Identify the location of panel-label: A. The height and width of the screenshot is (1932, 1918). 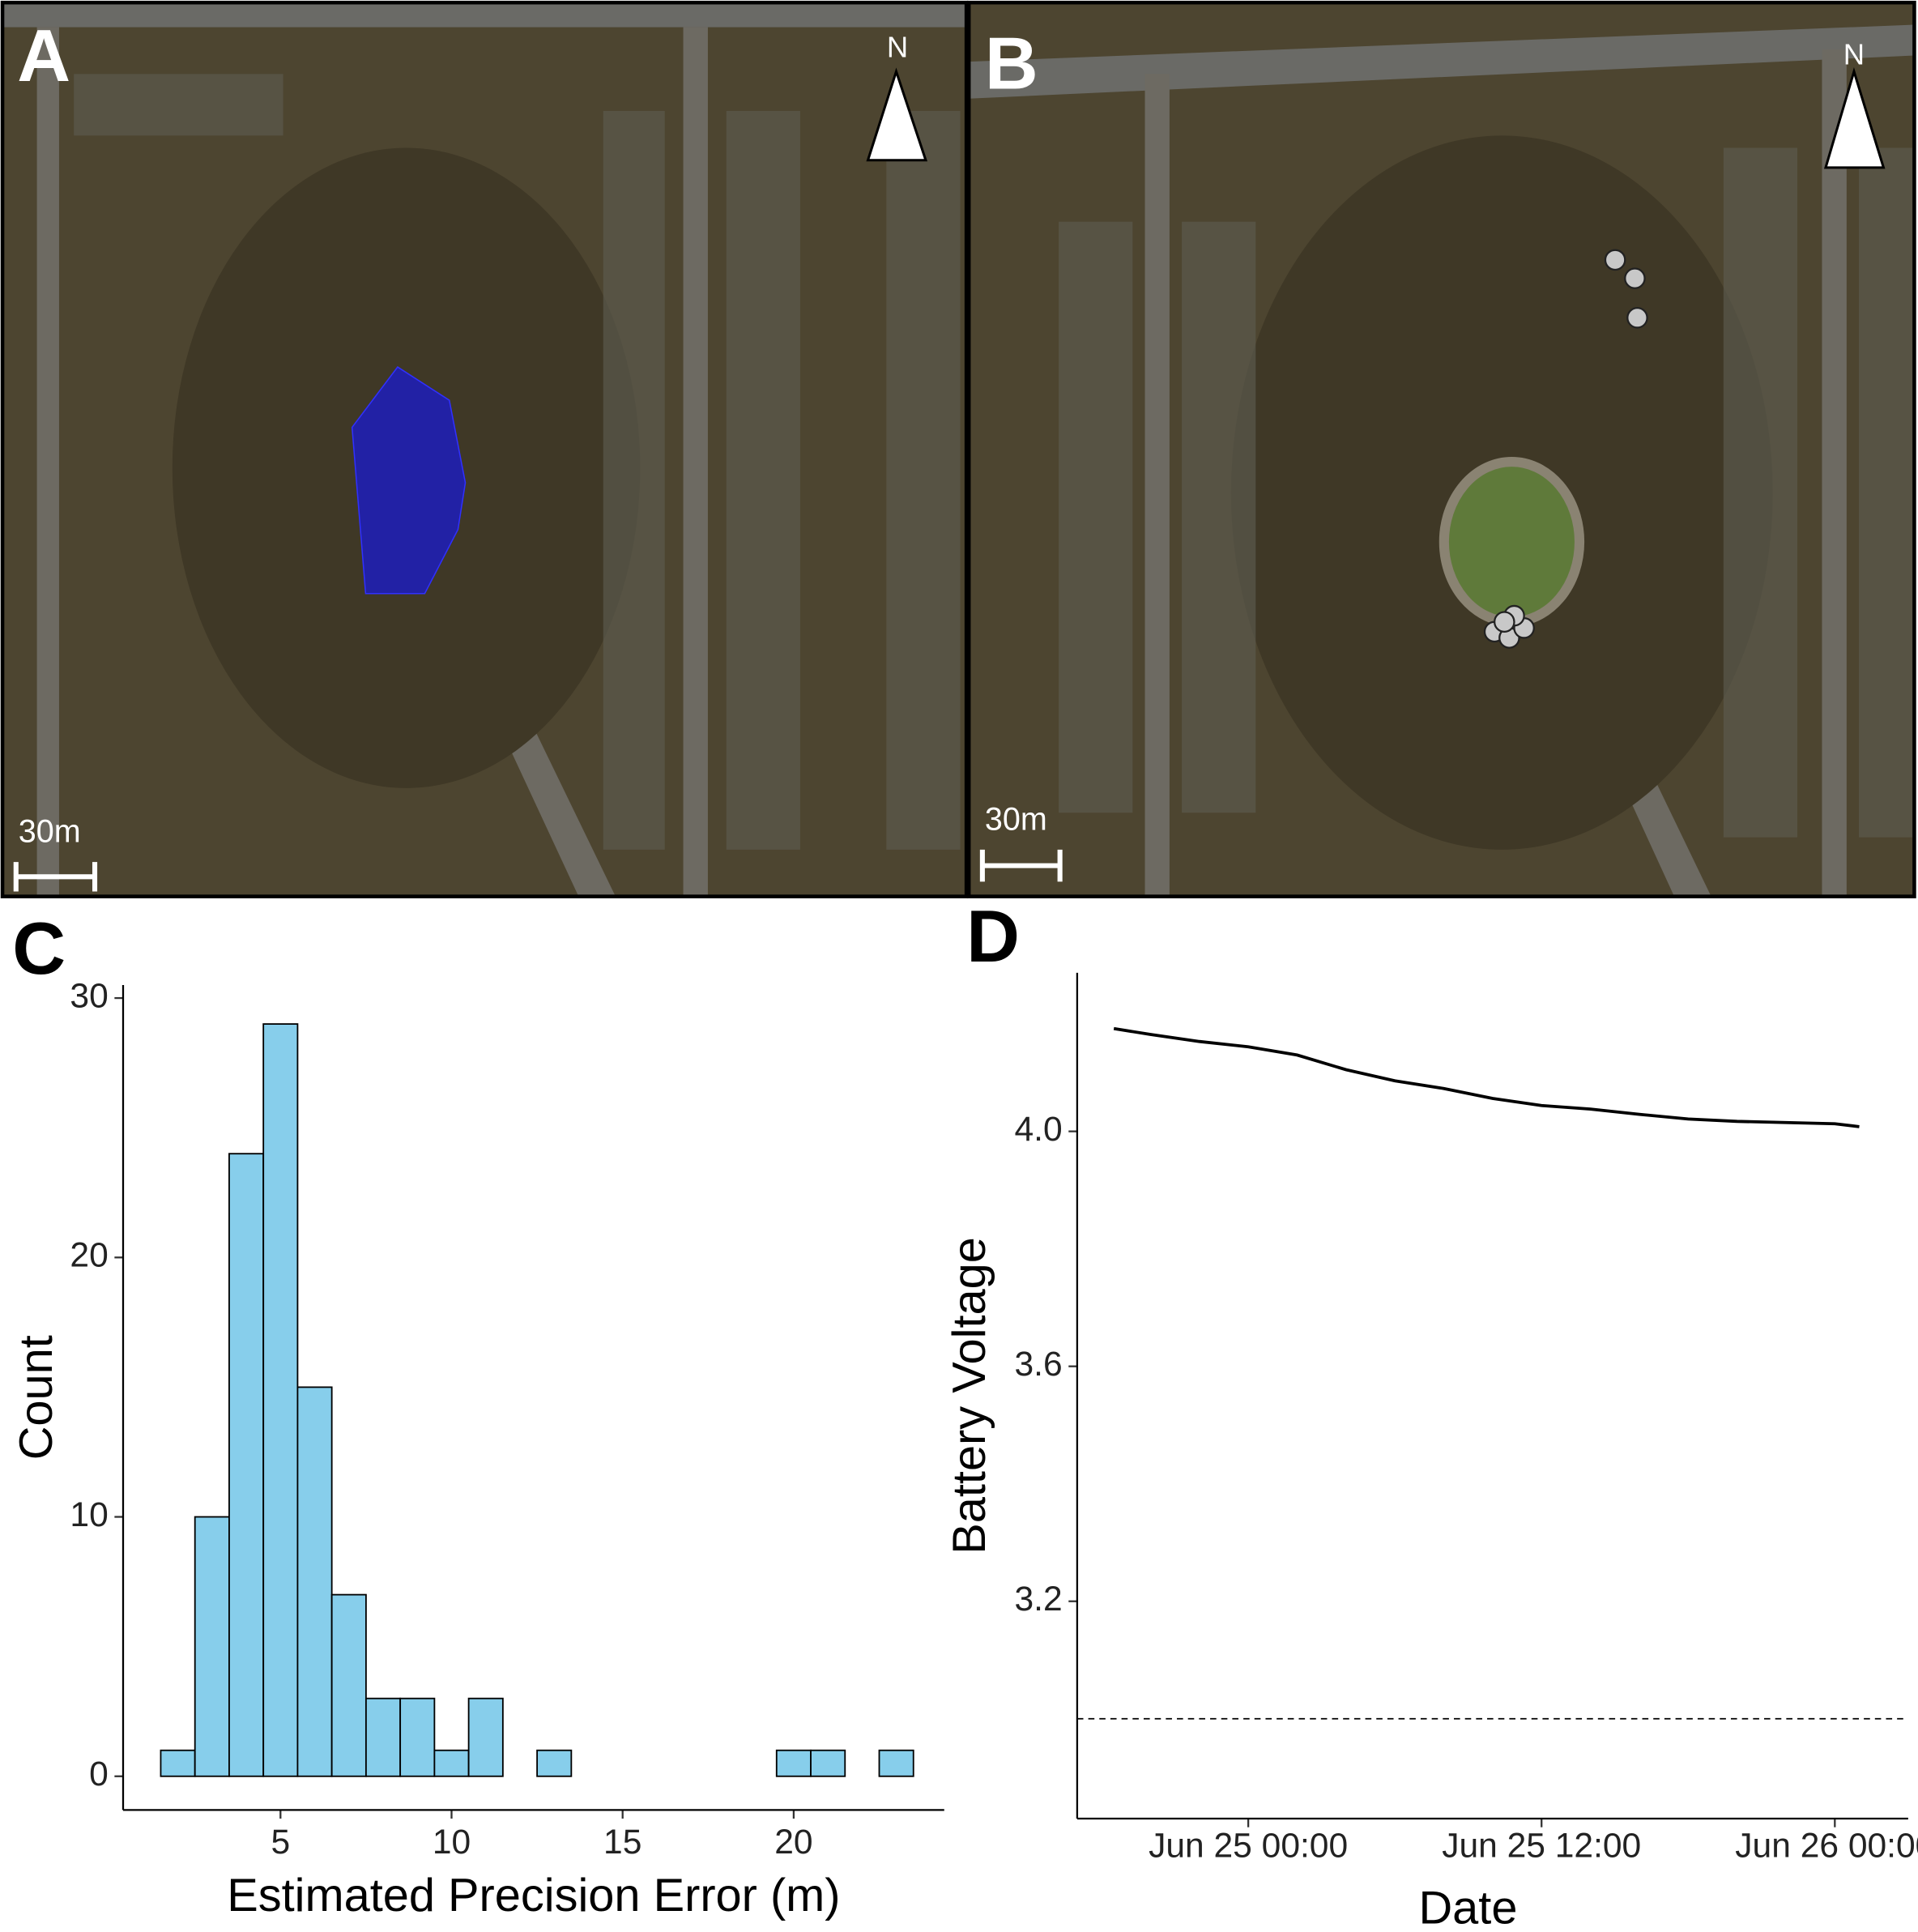
(44, 56).